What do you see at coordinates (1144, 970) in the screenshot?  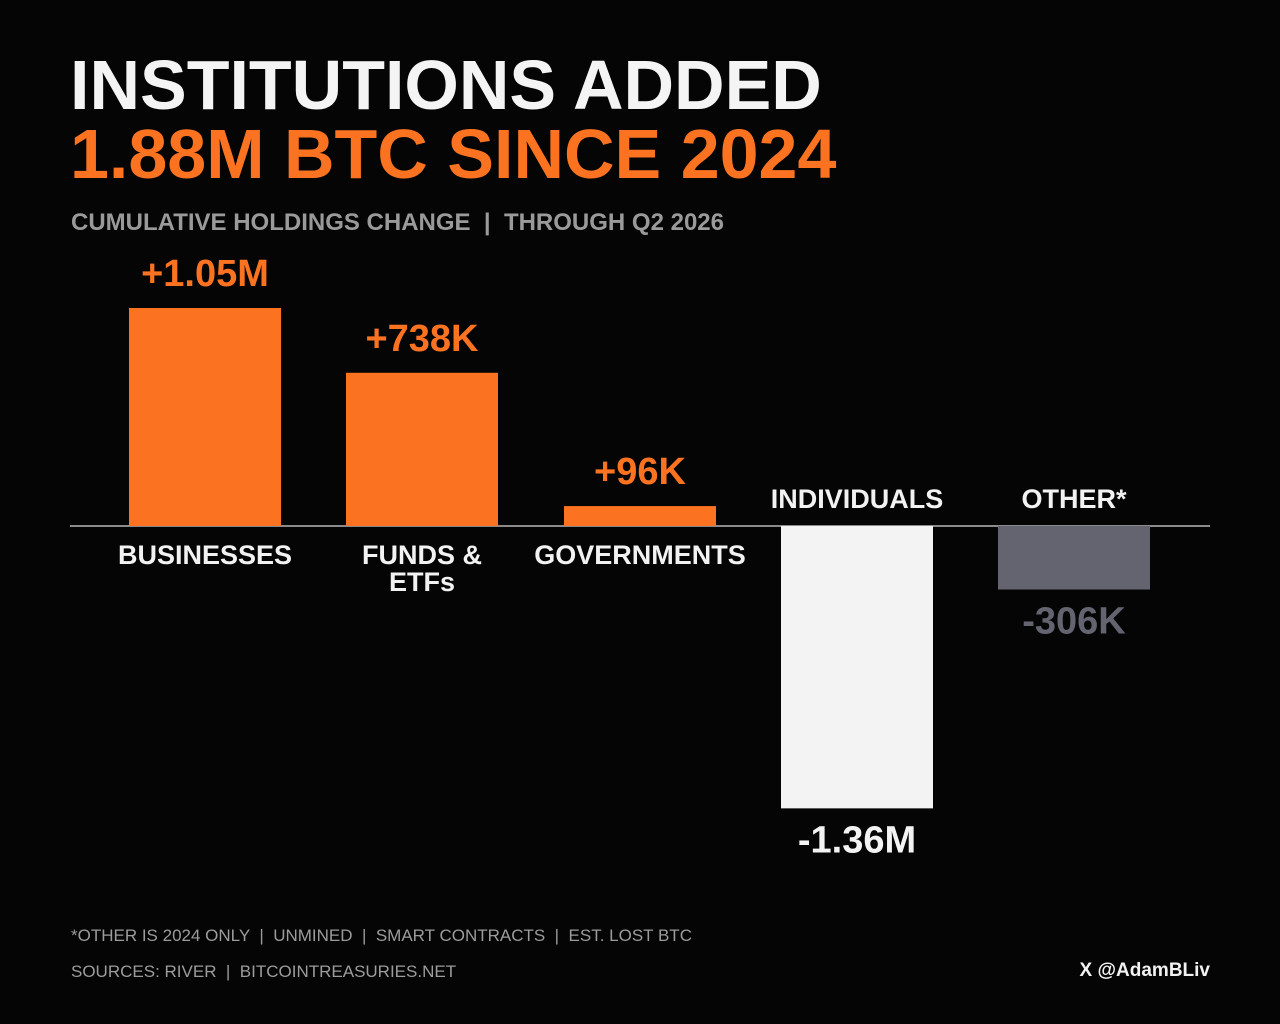 I see `author-handle: X @AdamBLiv` at bounding box center [1144, 970].